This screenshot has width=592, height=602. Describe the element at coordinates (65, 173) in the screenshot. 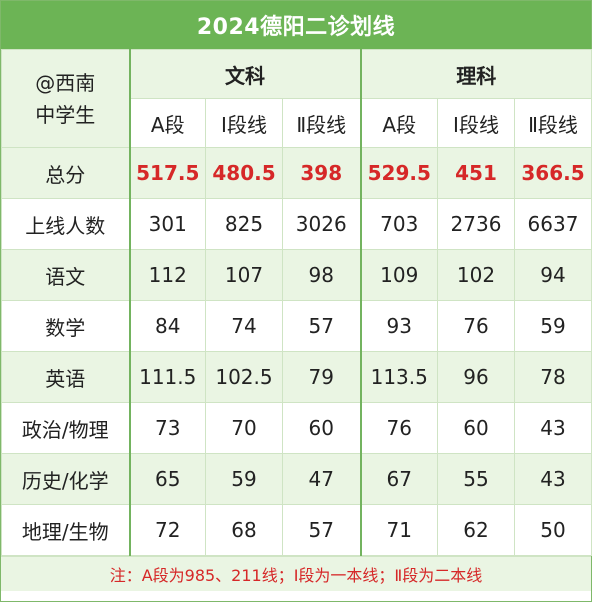

I see `row-label: 总分` at that location.